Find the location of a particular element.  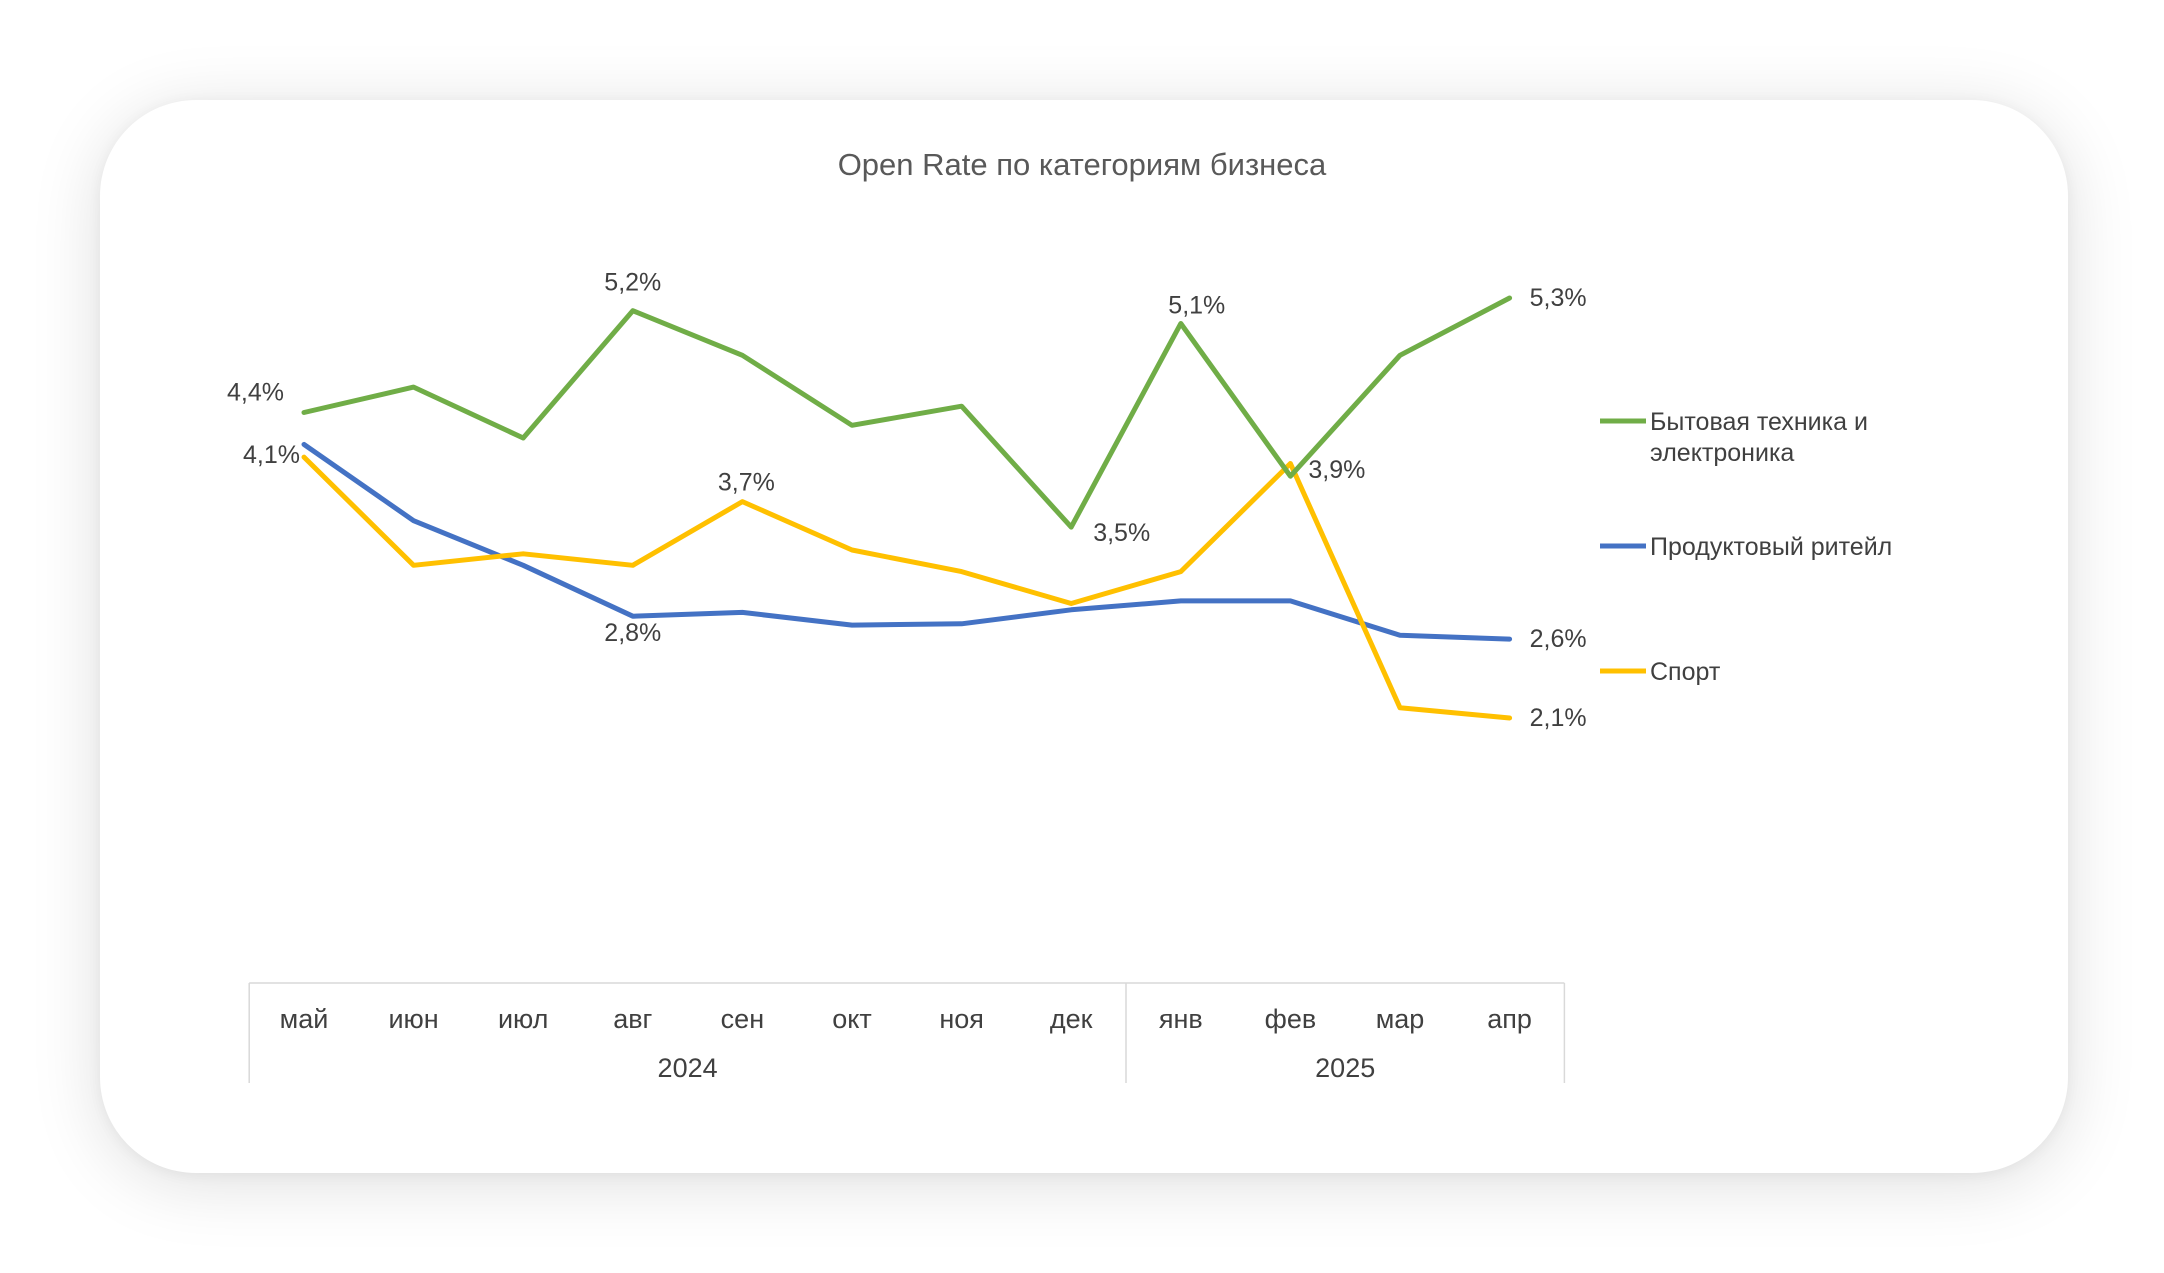

x-tick-label: окт is located at coordinates (852, 1019).